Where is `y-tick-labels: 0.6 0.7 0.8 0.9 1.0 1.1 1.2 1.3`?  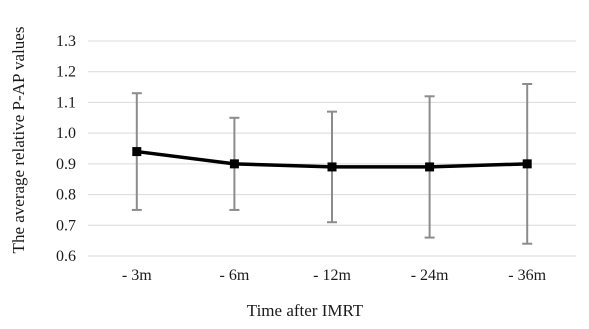
y-tick-labels: 0.6 0.7 0.8 0.9 1.0 1.1 1.2 1.3 is located at coordinates (66, 149).